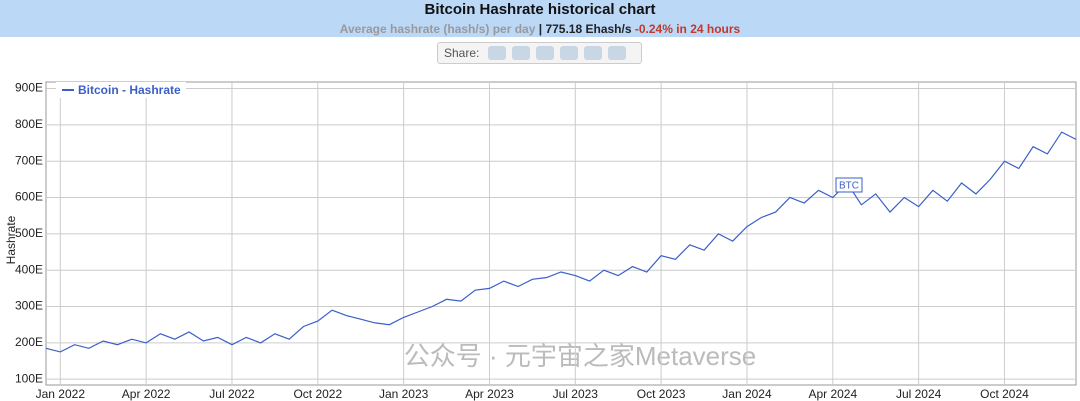  What do you see at coordinates (29, 160) in the screenshot?
I see `y-tick-label: 700E` at bounding box center [29, 160].